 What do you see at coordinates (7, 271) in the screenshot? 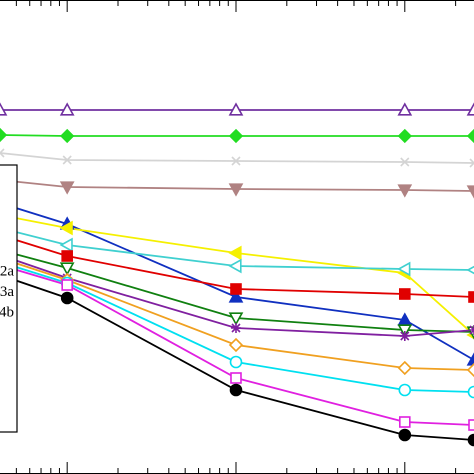
I see `legend-label: 2a` at bounding box center [7, 271].